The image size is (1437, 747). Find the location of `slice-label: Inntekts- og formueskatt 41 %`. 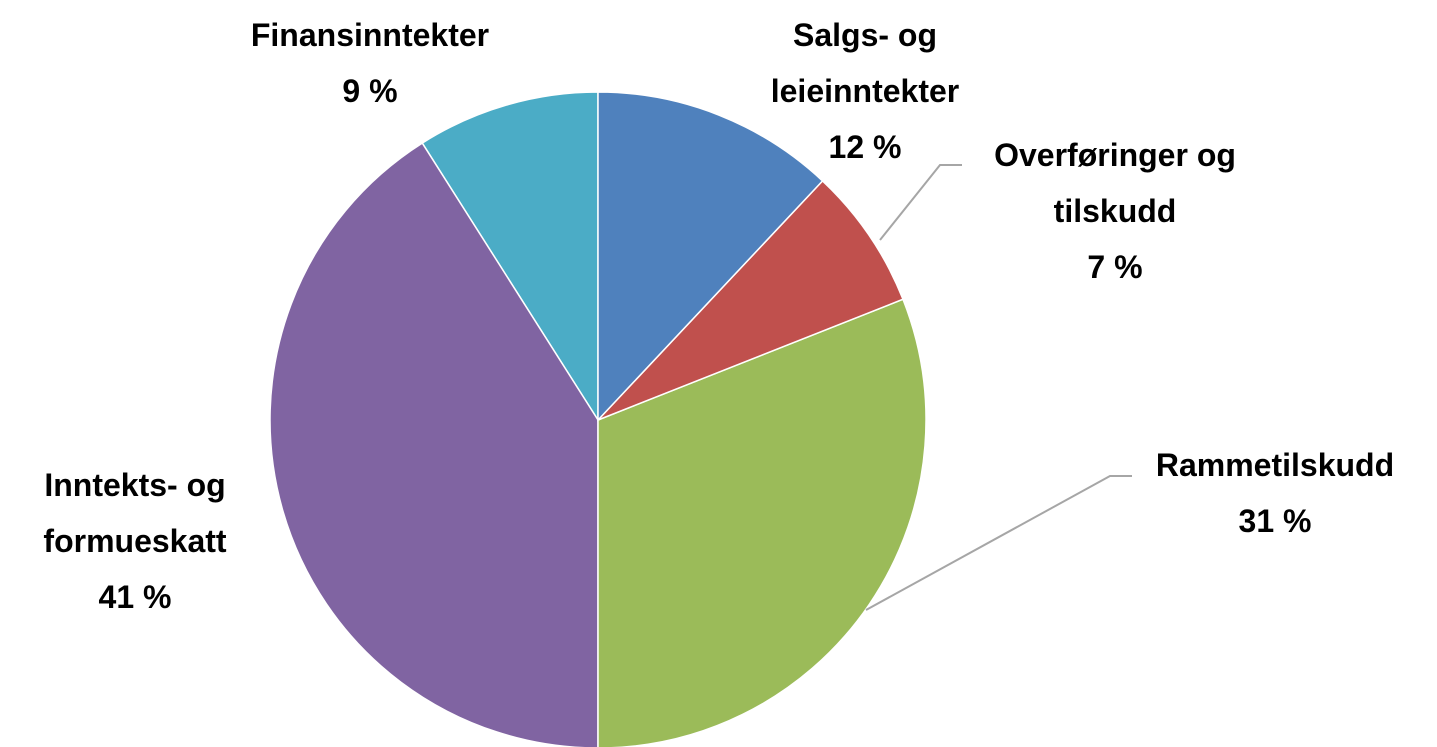

slice-label: Inntekts- og formueskatt 41 % is located at coordinates (135, 541).